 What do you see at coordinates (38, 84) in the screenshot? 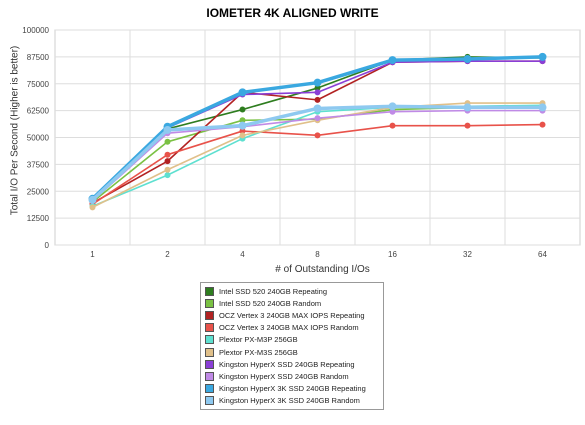
I see `y-tick-label: 75000` at bounding box center [38, 84].